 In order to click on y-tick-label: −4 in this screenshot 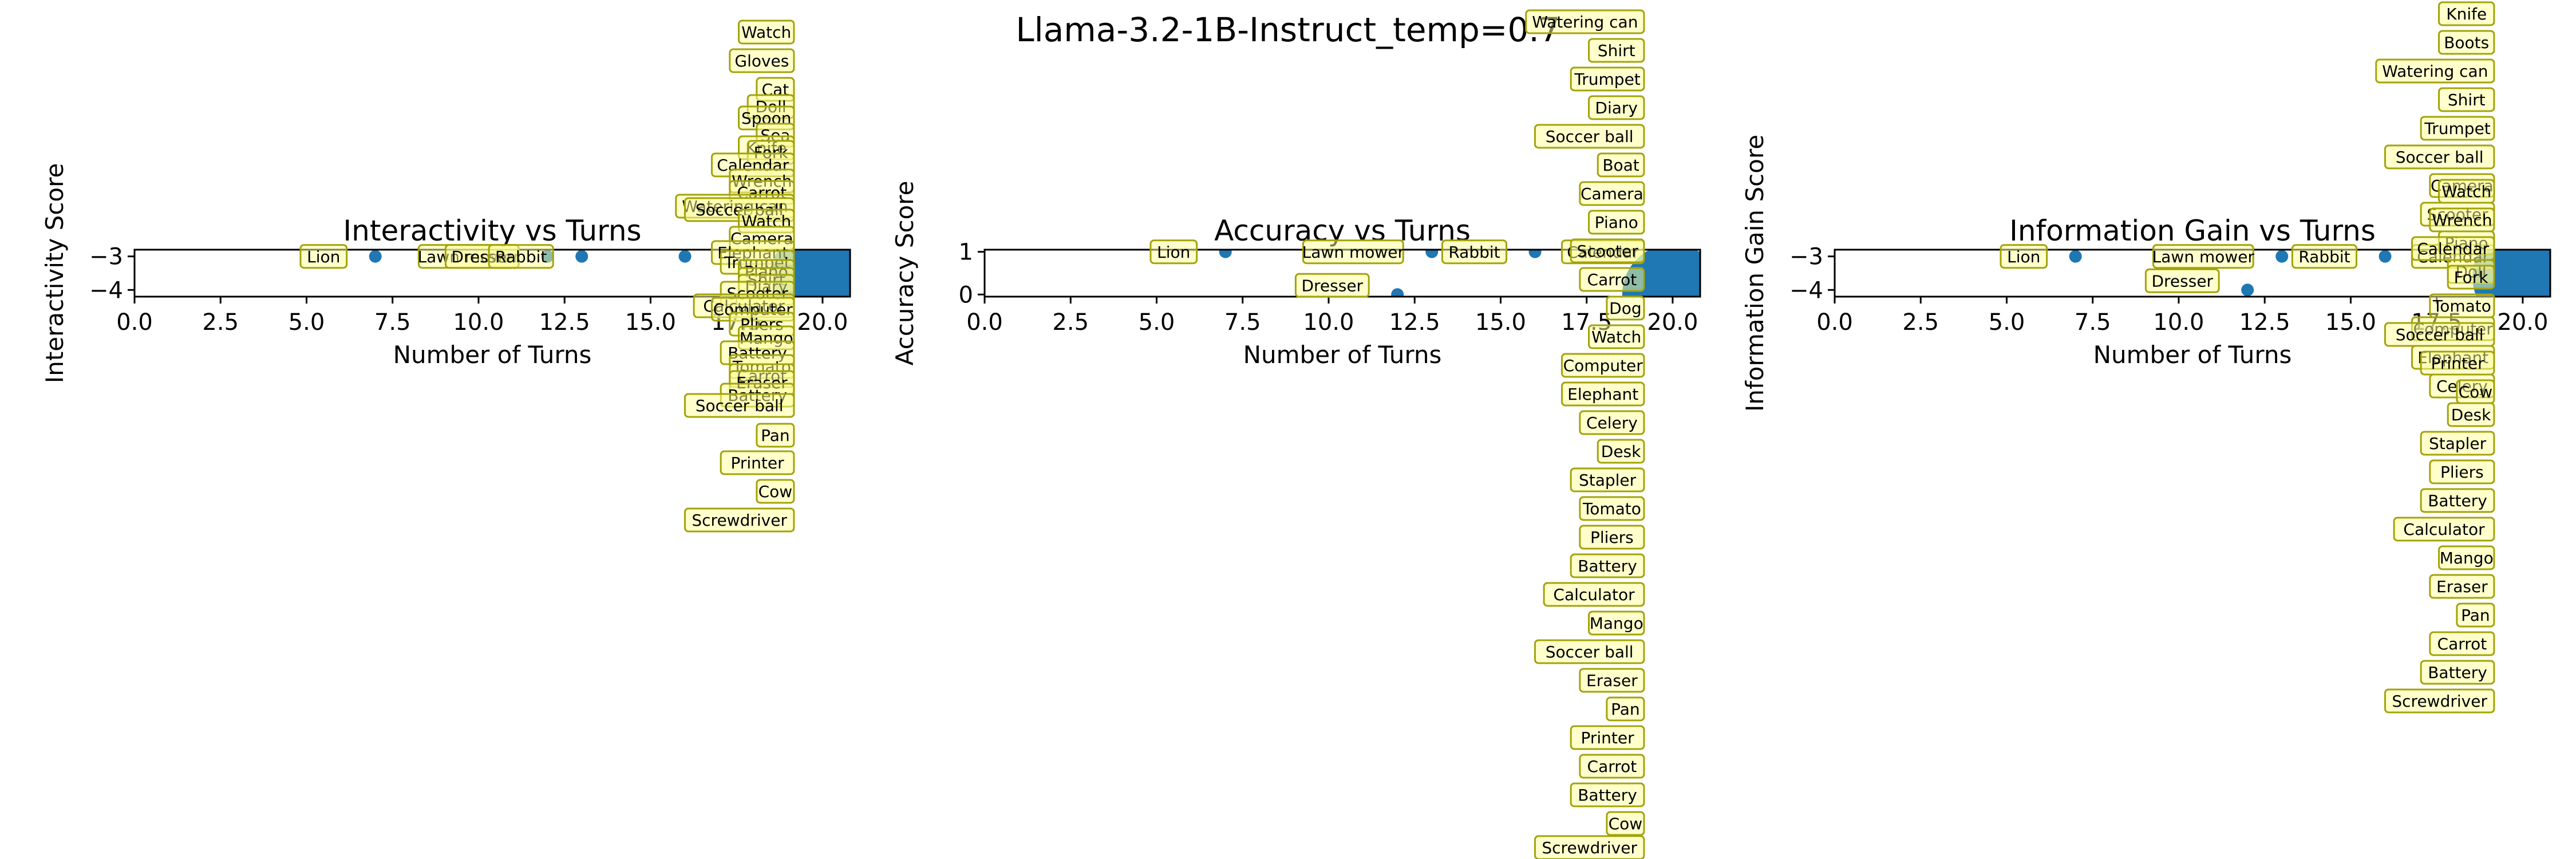, I will do `click(1806, 290)`.